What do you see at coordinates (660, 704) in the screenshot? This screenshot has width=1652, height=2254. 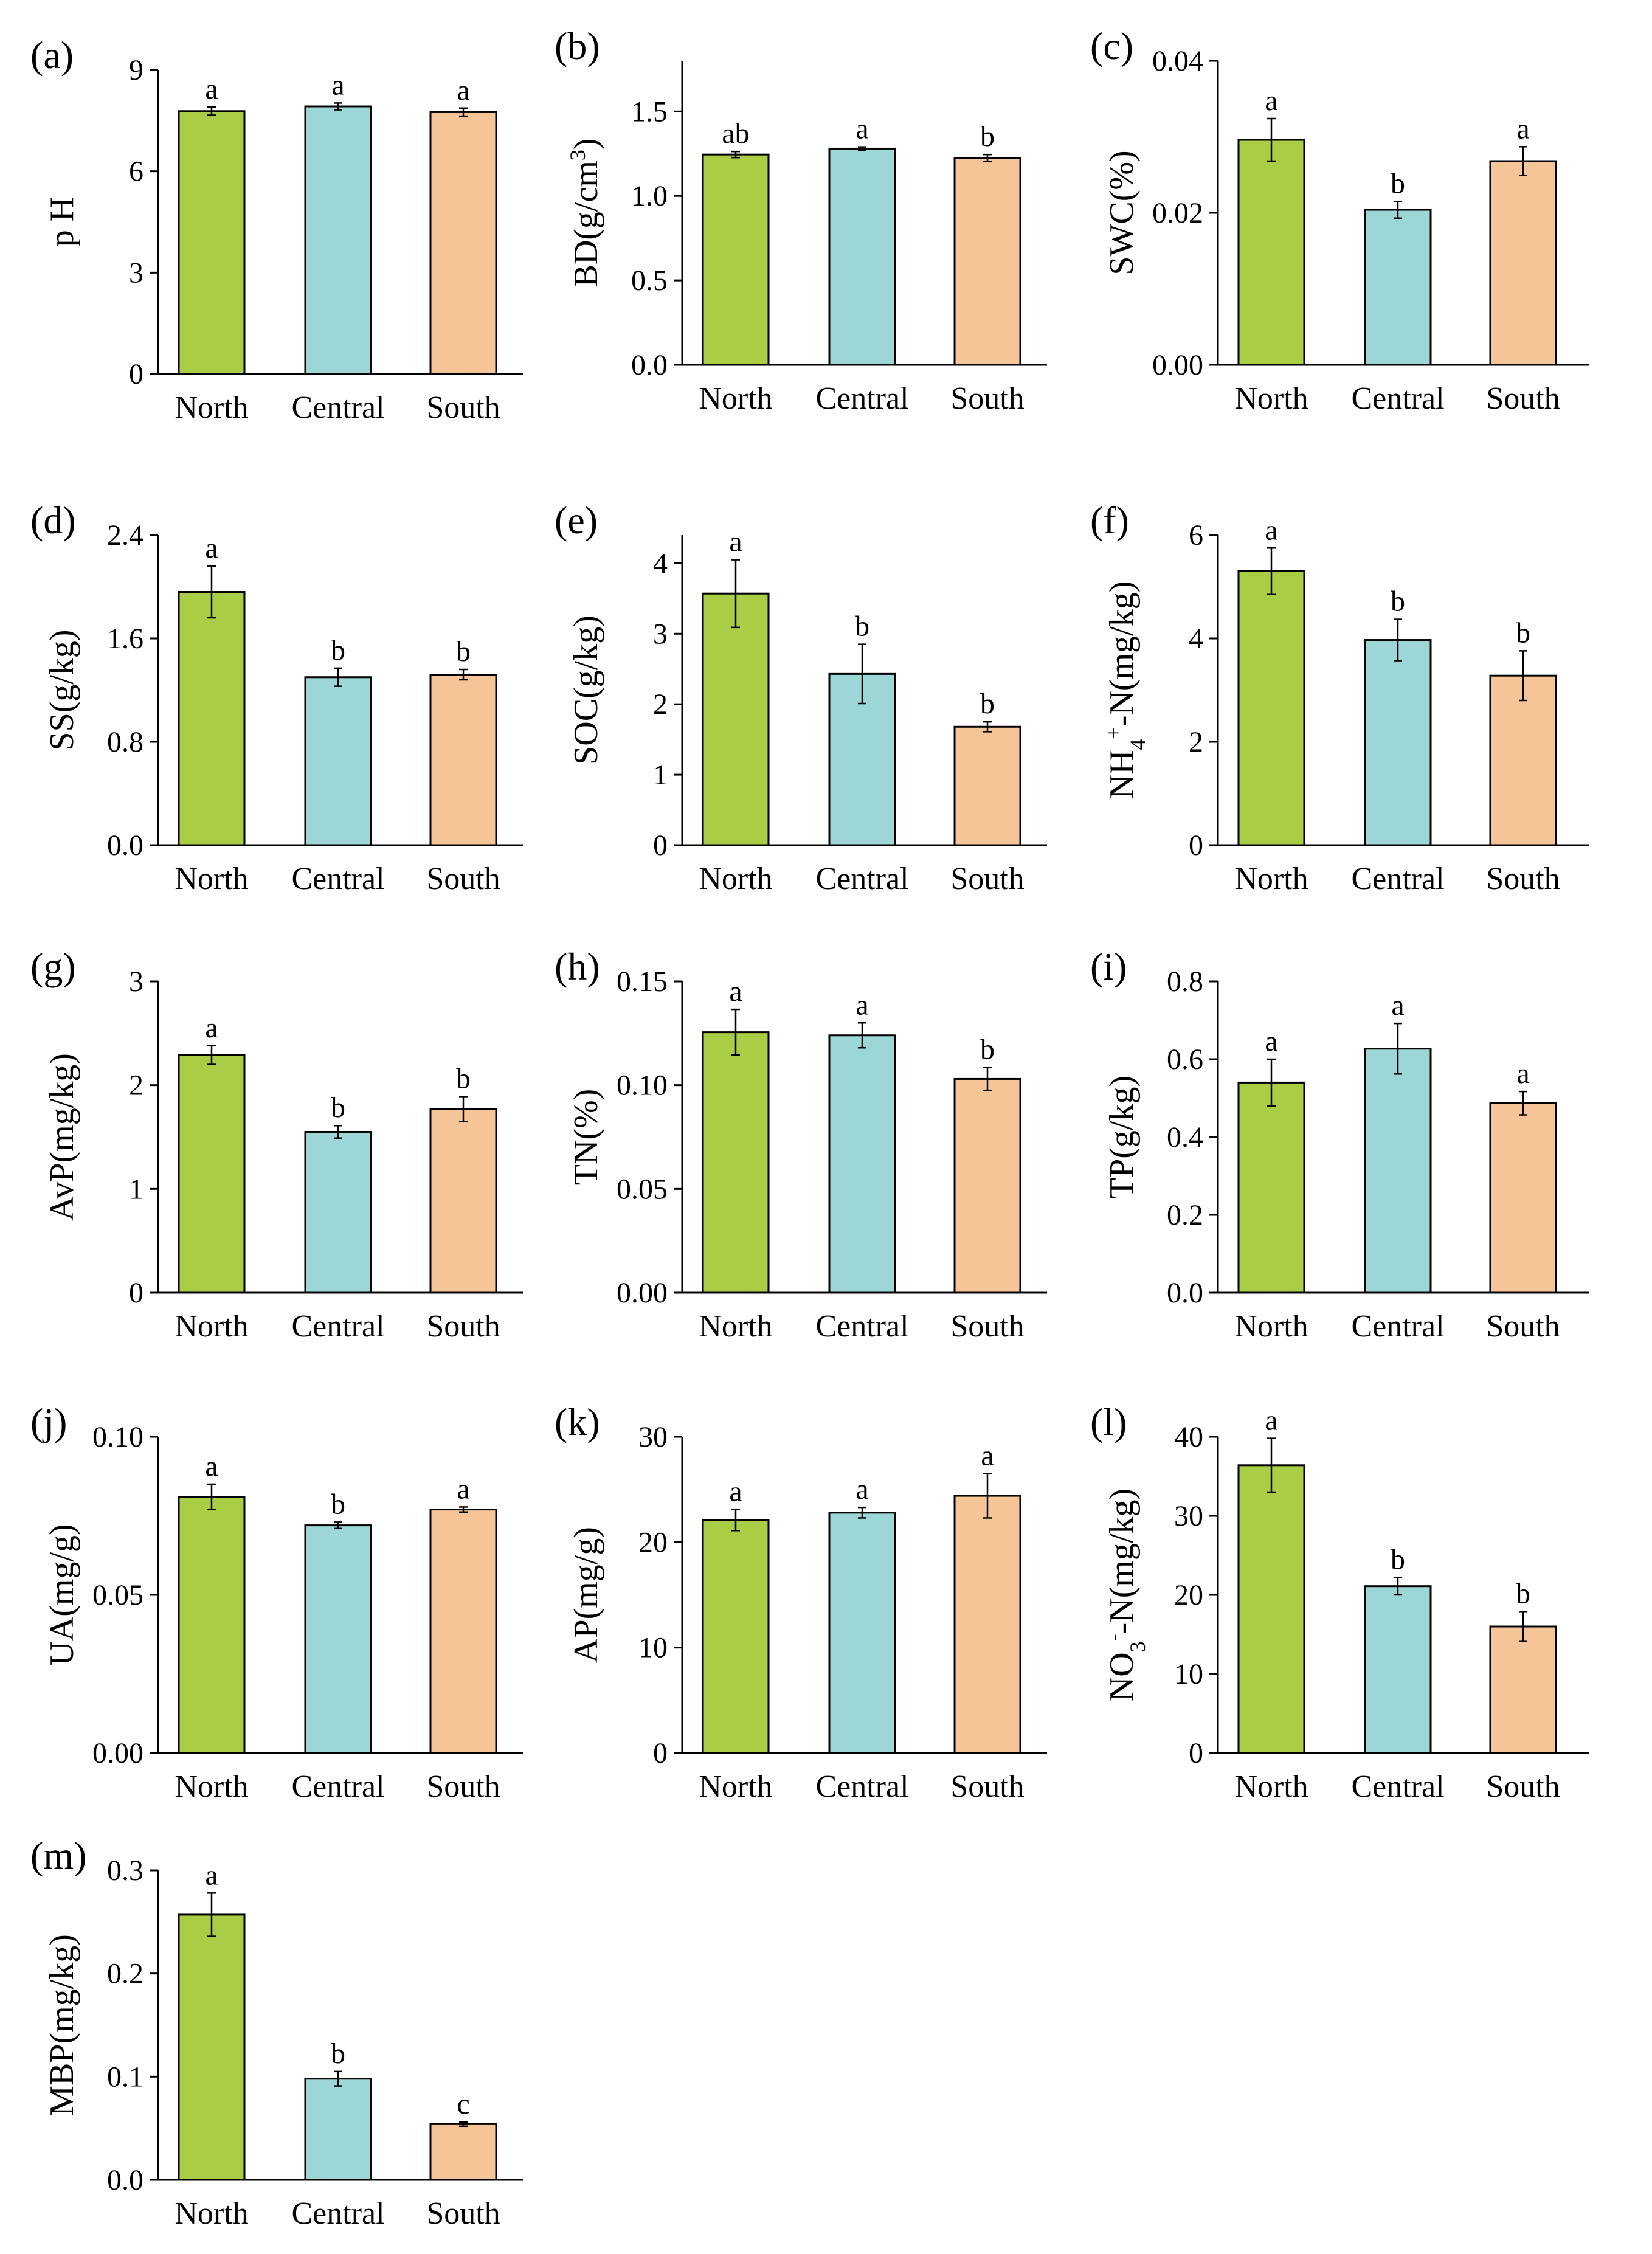 I see `y-tick-label: 2` at bounding box center [660, 704].